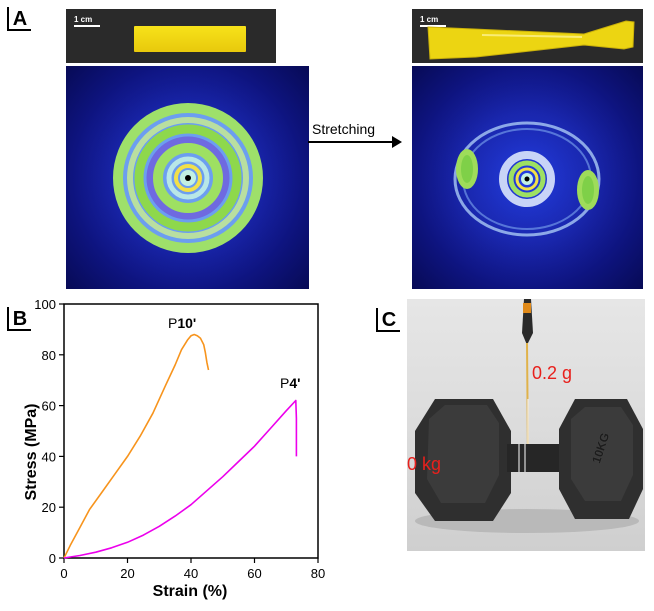 Image resolution: width=654 pixels, height=611 pixels. Describe the element at coordinates (529, 416) in the screenshot. I see `dumbbell-illustration` at that location.